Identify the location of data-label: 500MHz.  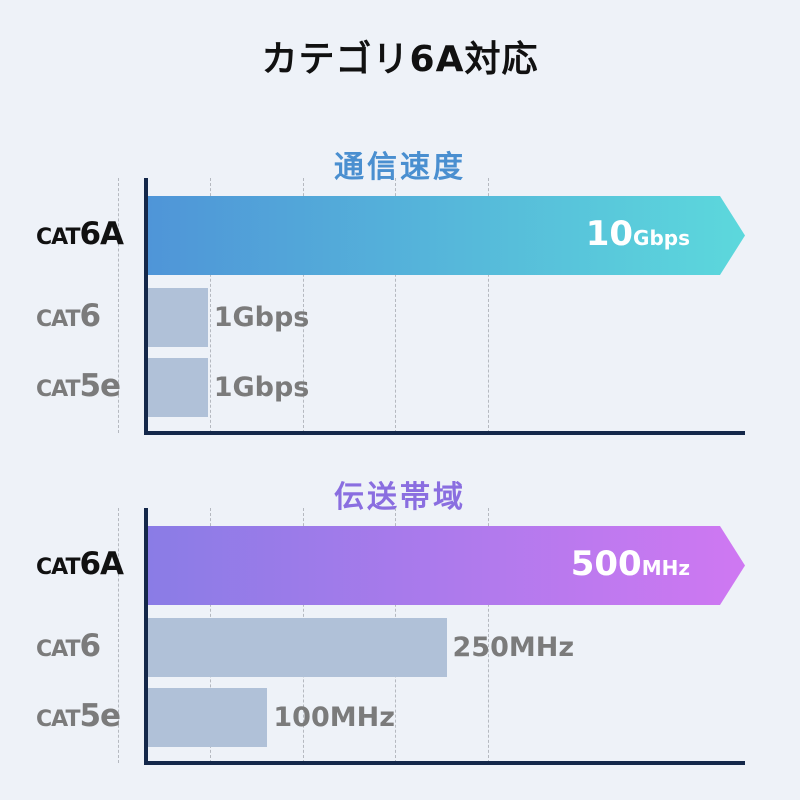
(630, 564).